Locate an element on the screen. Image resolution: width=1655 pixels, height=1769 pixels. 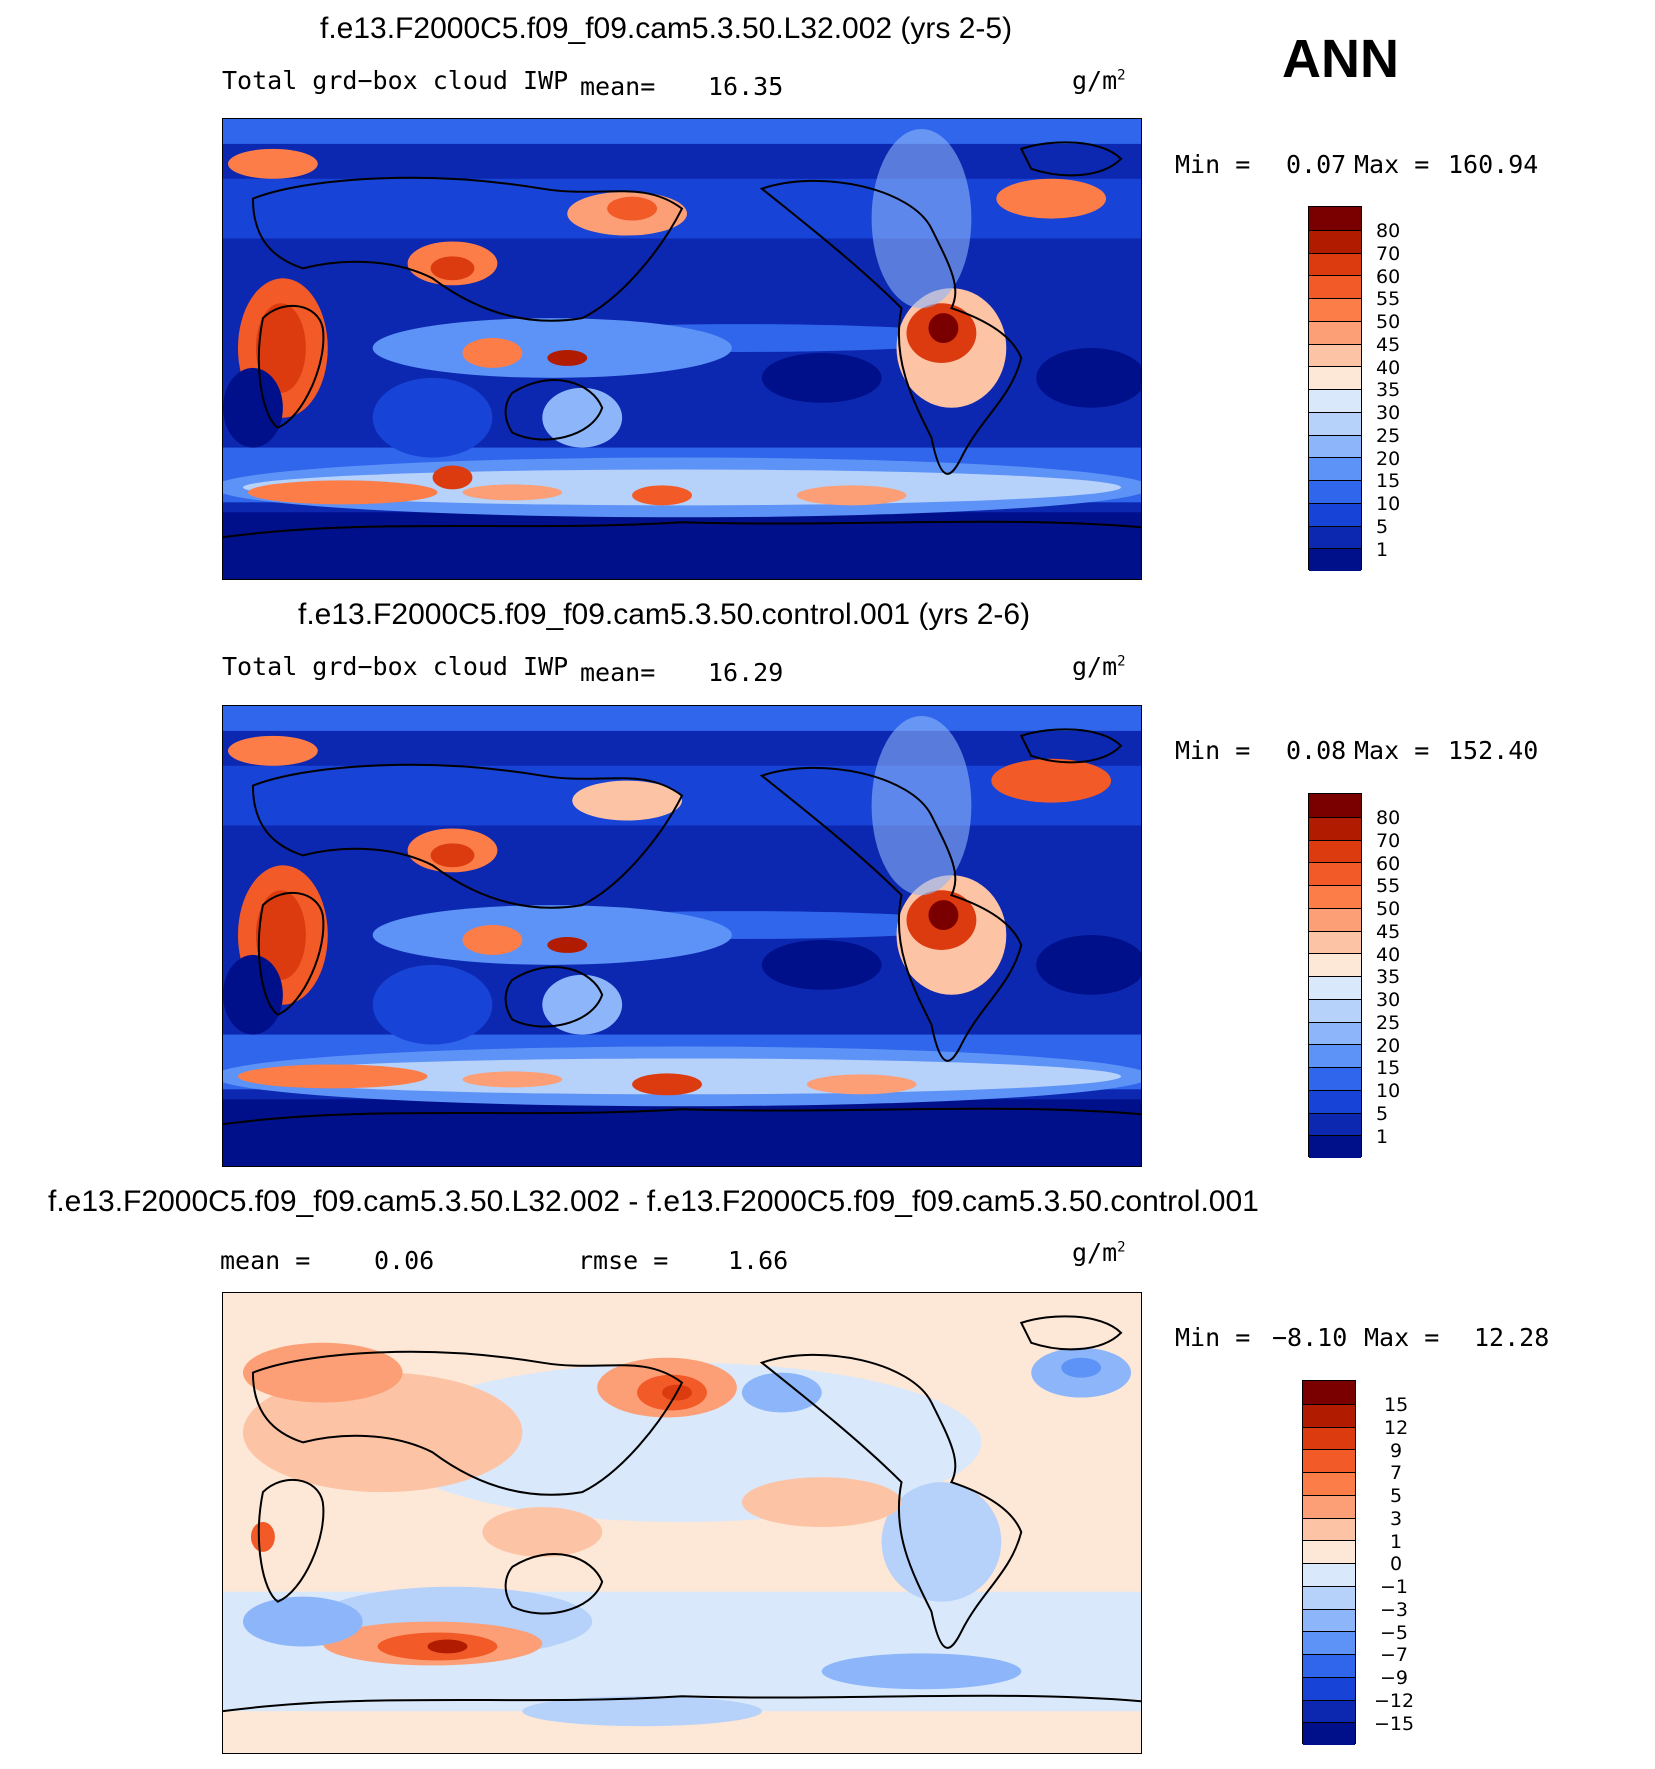
panel-2-units: g/m2 is located at coordinates (1099, 666).